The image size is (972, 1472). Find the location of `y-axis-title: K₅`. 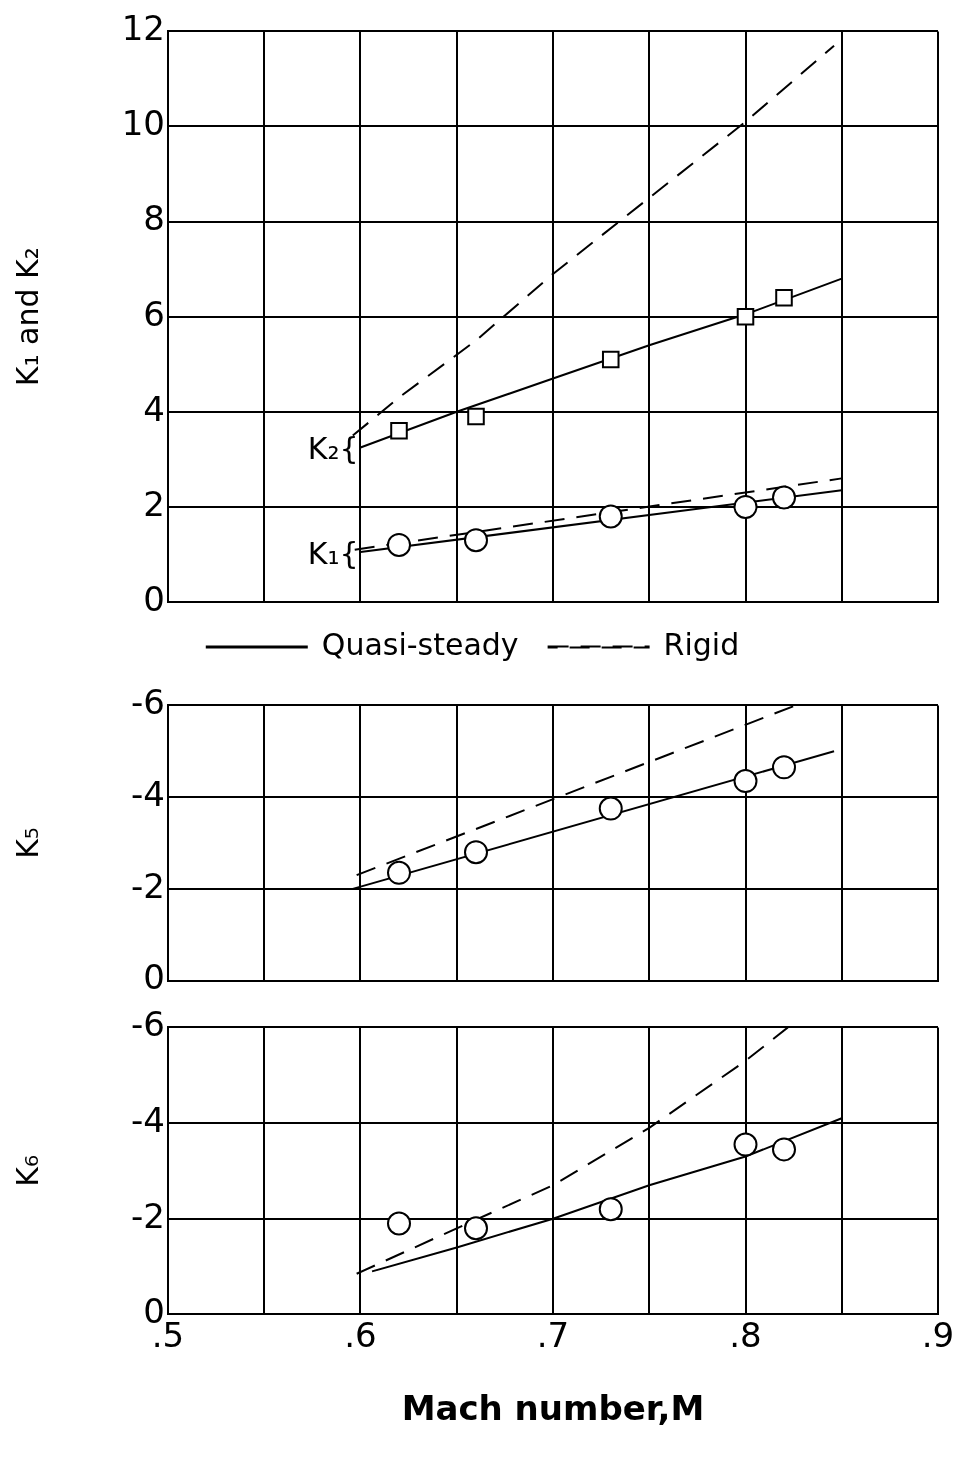

y-axis-title: K₅ is located at coordinates (27, 843).